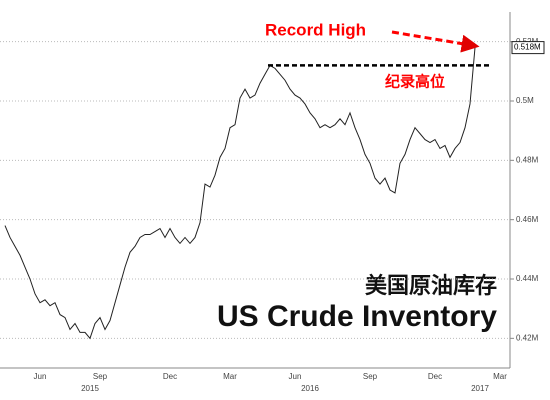  Describe the element at coordinates (527, 159) in the screenshot. I see `y-tick-label: 0.48M` at that location.